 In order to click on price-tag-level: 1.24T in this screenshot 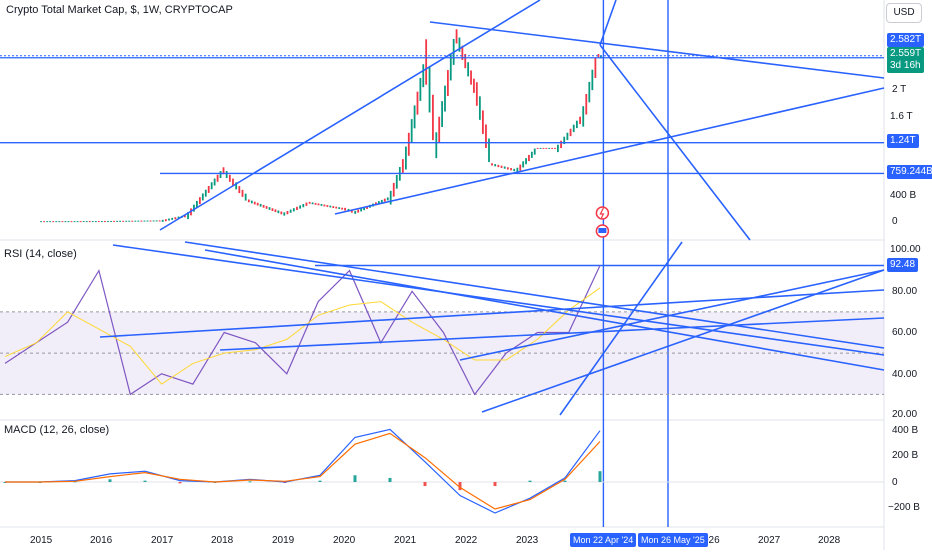, I will do `click(903, 141)`.